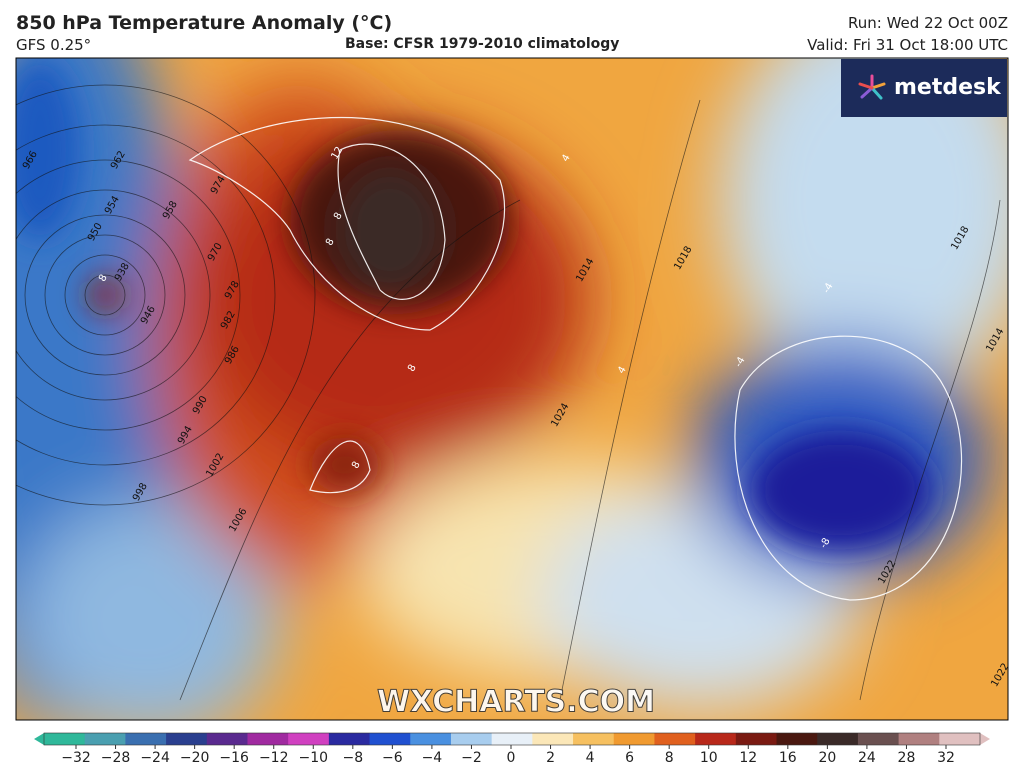  Describe the element at coordinates (550, 758) in the screenshot. I see `colorbar-tick-label: 2` at that location.